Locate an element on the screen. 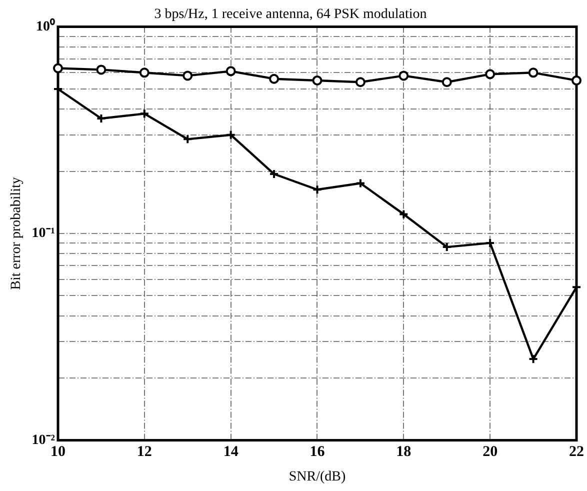  chart-title: 3 bps/Hz, 1 receive antenna, 64 PSK modulation is located at coordinates (290, 14).